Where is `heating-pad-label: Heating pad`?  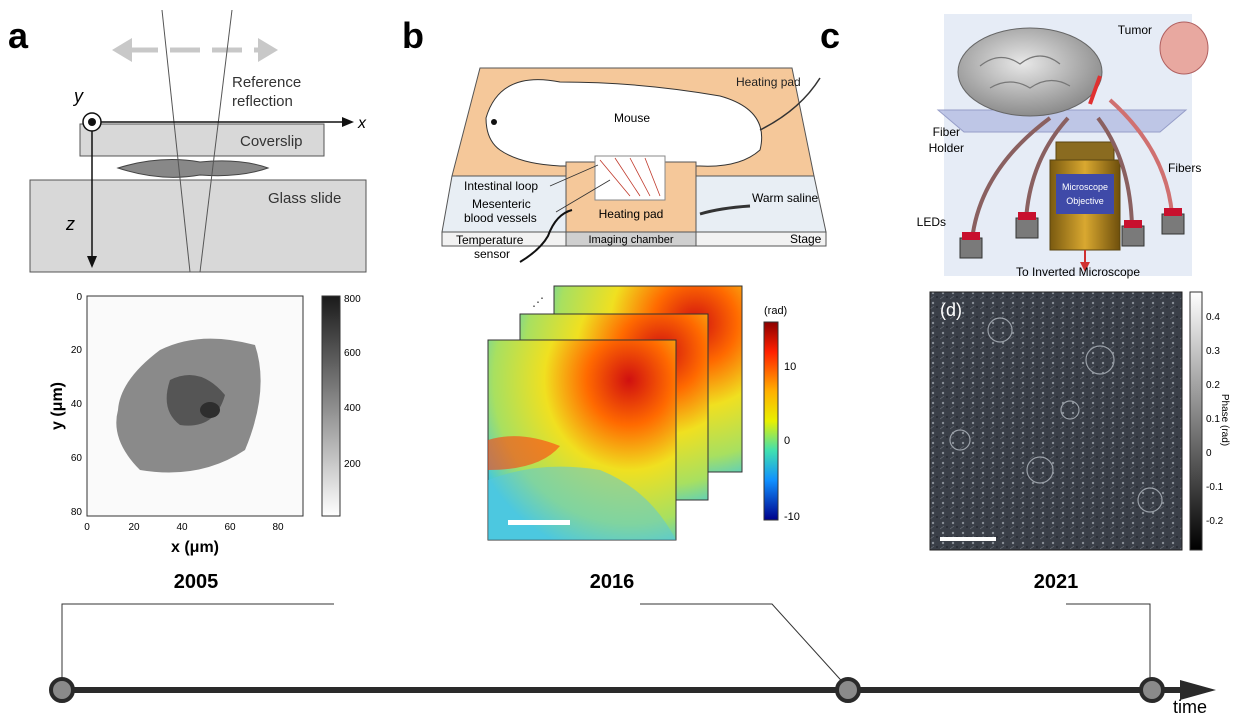 heating-pad-label: Heating pad is located at coordinates (631, 214).